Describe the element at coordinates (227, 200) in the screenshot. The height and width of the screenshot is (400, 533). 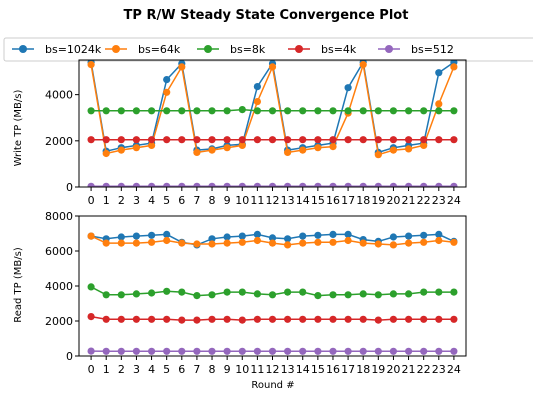
I see `x-tick-label: 9` at that location.